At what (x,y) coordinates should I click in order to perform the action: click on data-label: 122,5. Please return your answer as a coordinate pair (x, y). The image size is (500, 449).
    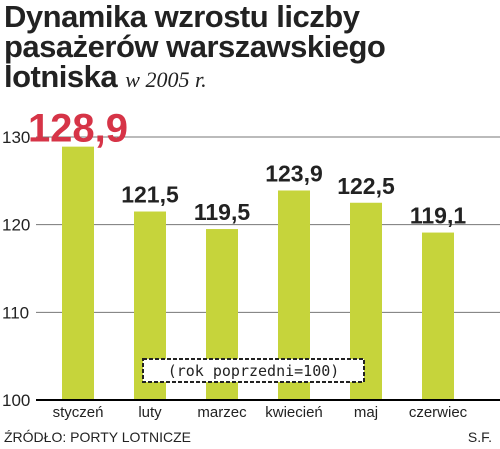
    Looking at the image, I should click on (366, 186).